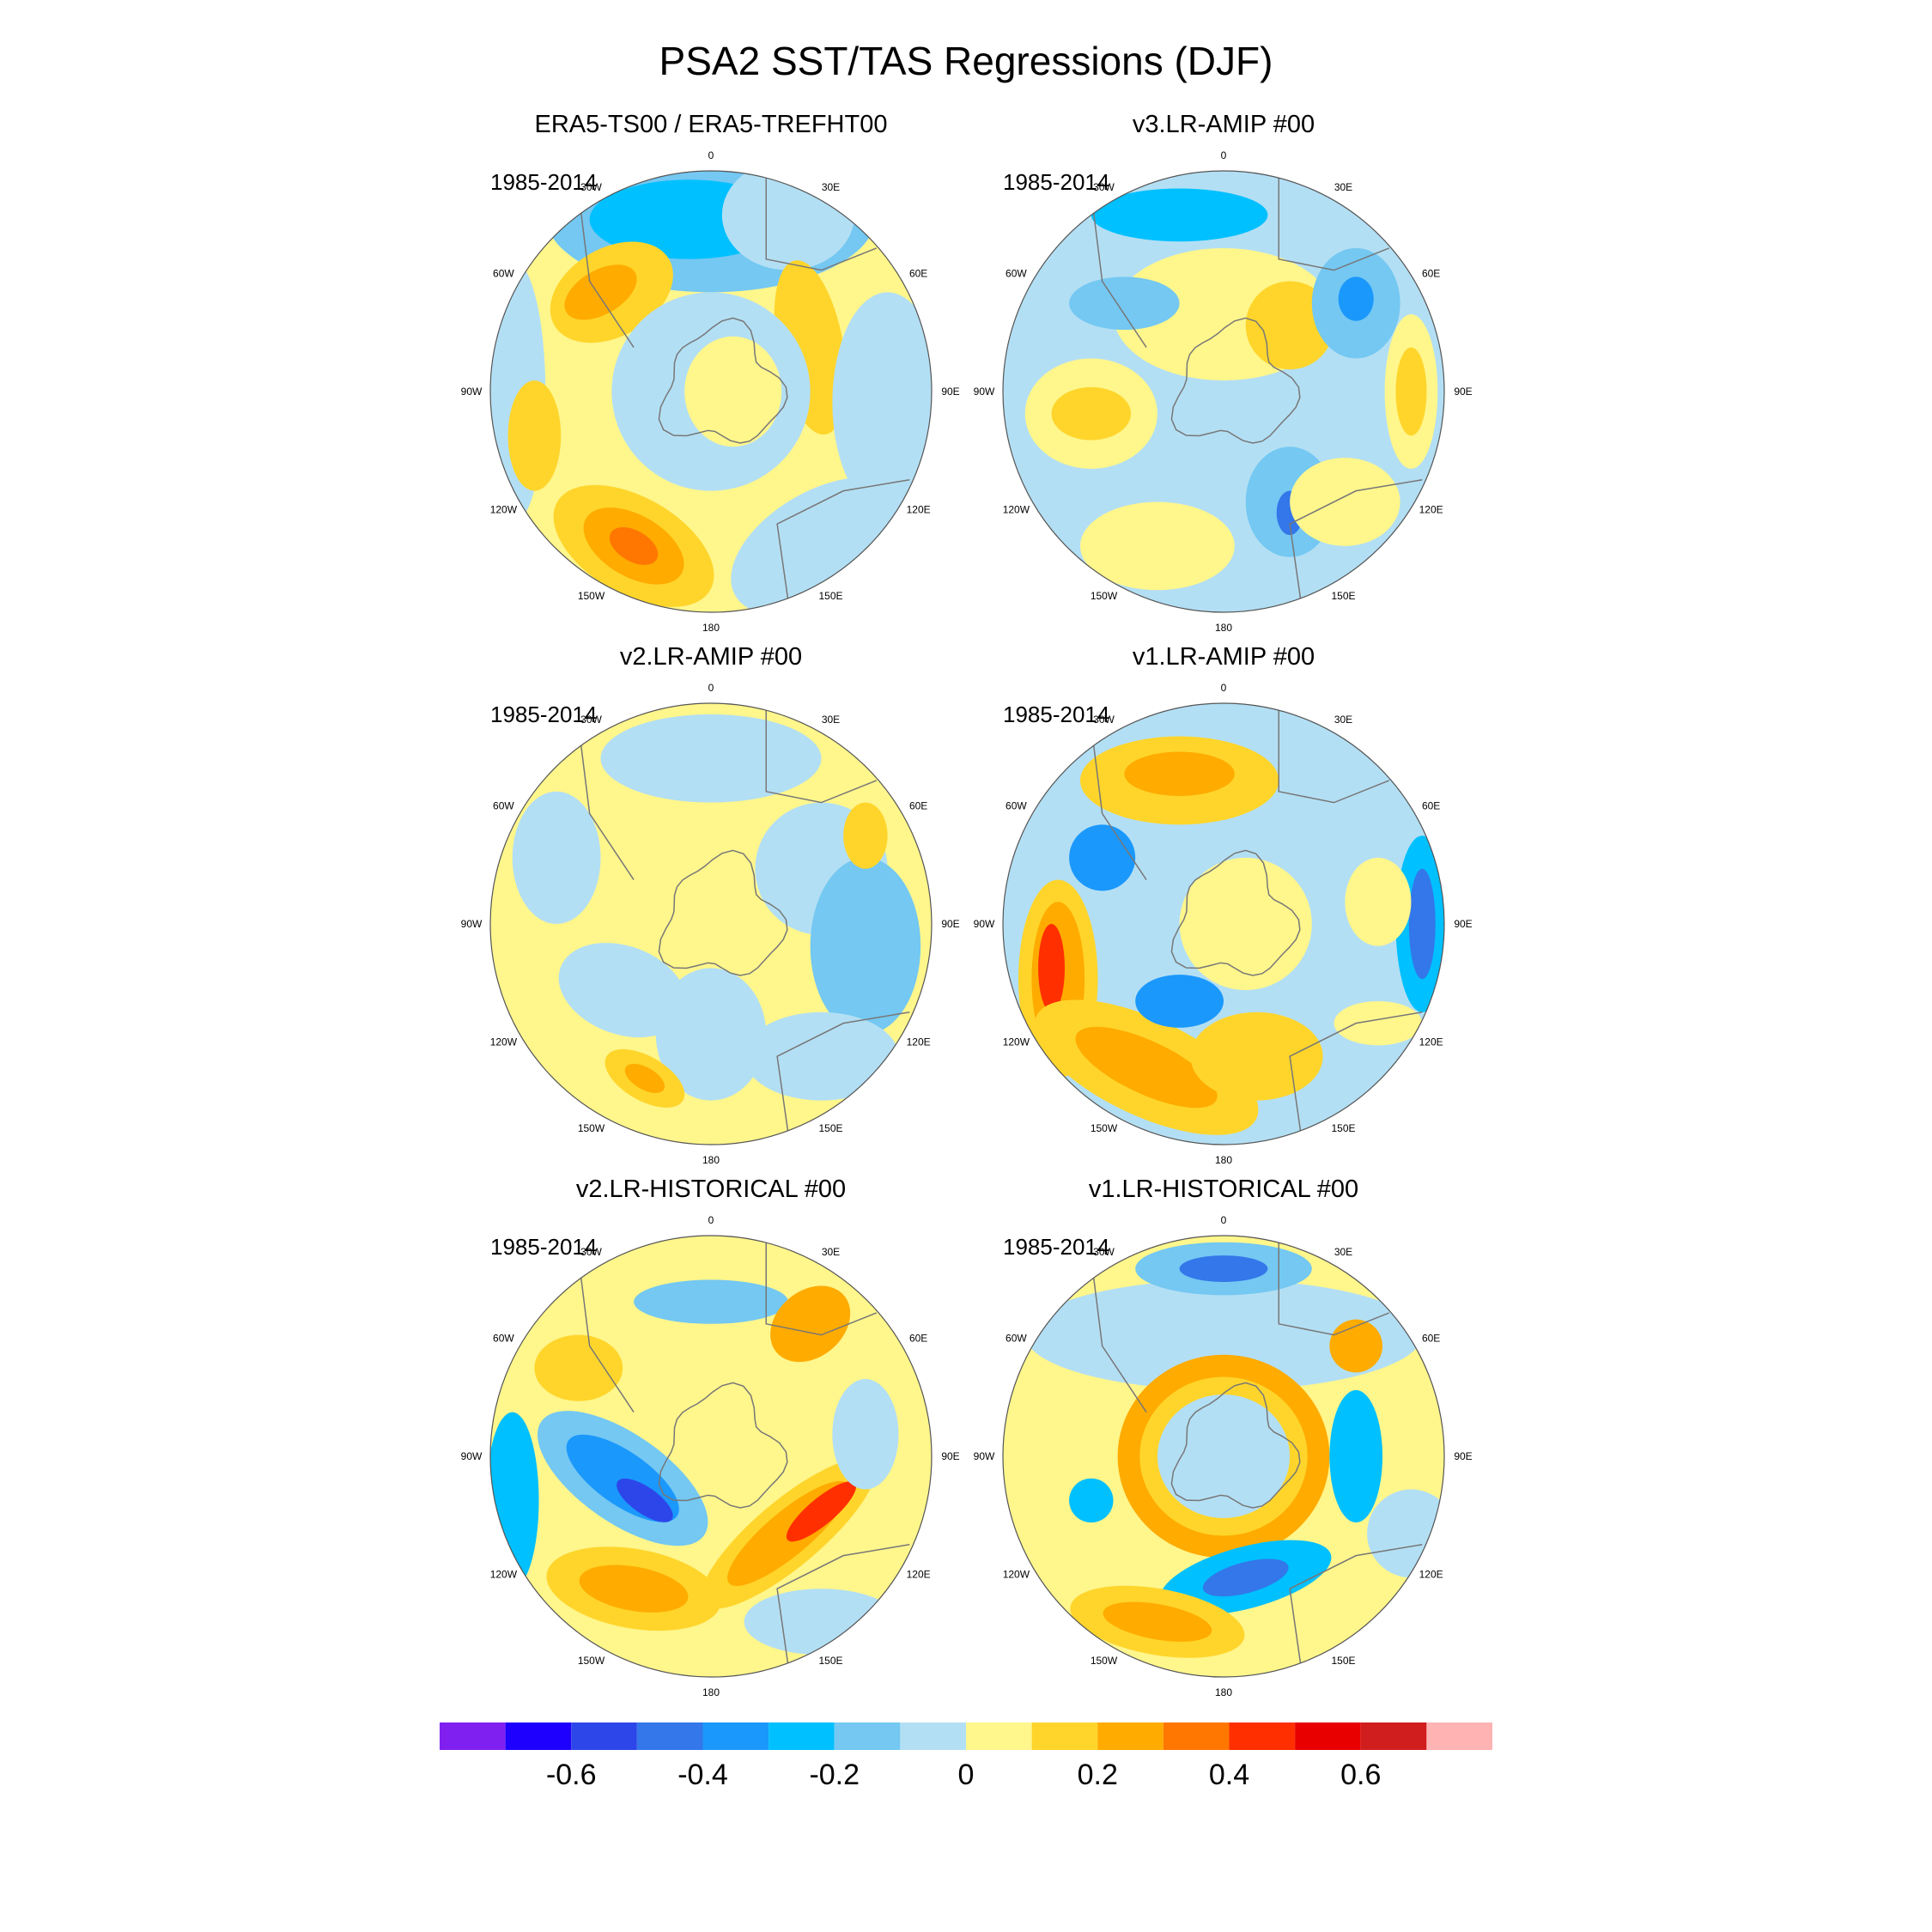 This screenshot has width=1932, height=1932. What do you see at coordinates (711, 1189) in the screenshot?
I see `panel-title: v2.LR-HISTORICAL #00` at bounding box center [711, 1189].